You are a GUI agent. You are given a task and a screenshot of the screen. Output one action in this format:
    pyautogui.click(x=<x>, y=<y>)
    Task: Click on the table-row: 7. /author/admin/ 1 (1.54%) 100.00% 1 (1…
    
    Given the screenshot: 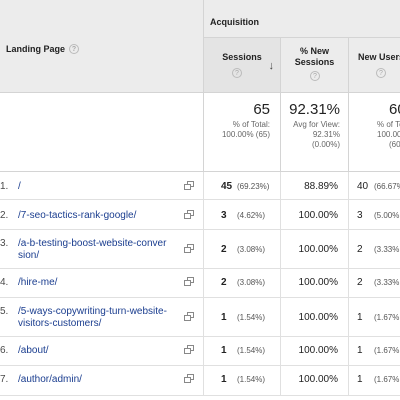 What is the action you would take?
    pyautogui.click(x=200, y=381)
    